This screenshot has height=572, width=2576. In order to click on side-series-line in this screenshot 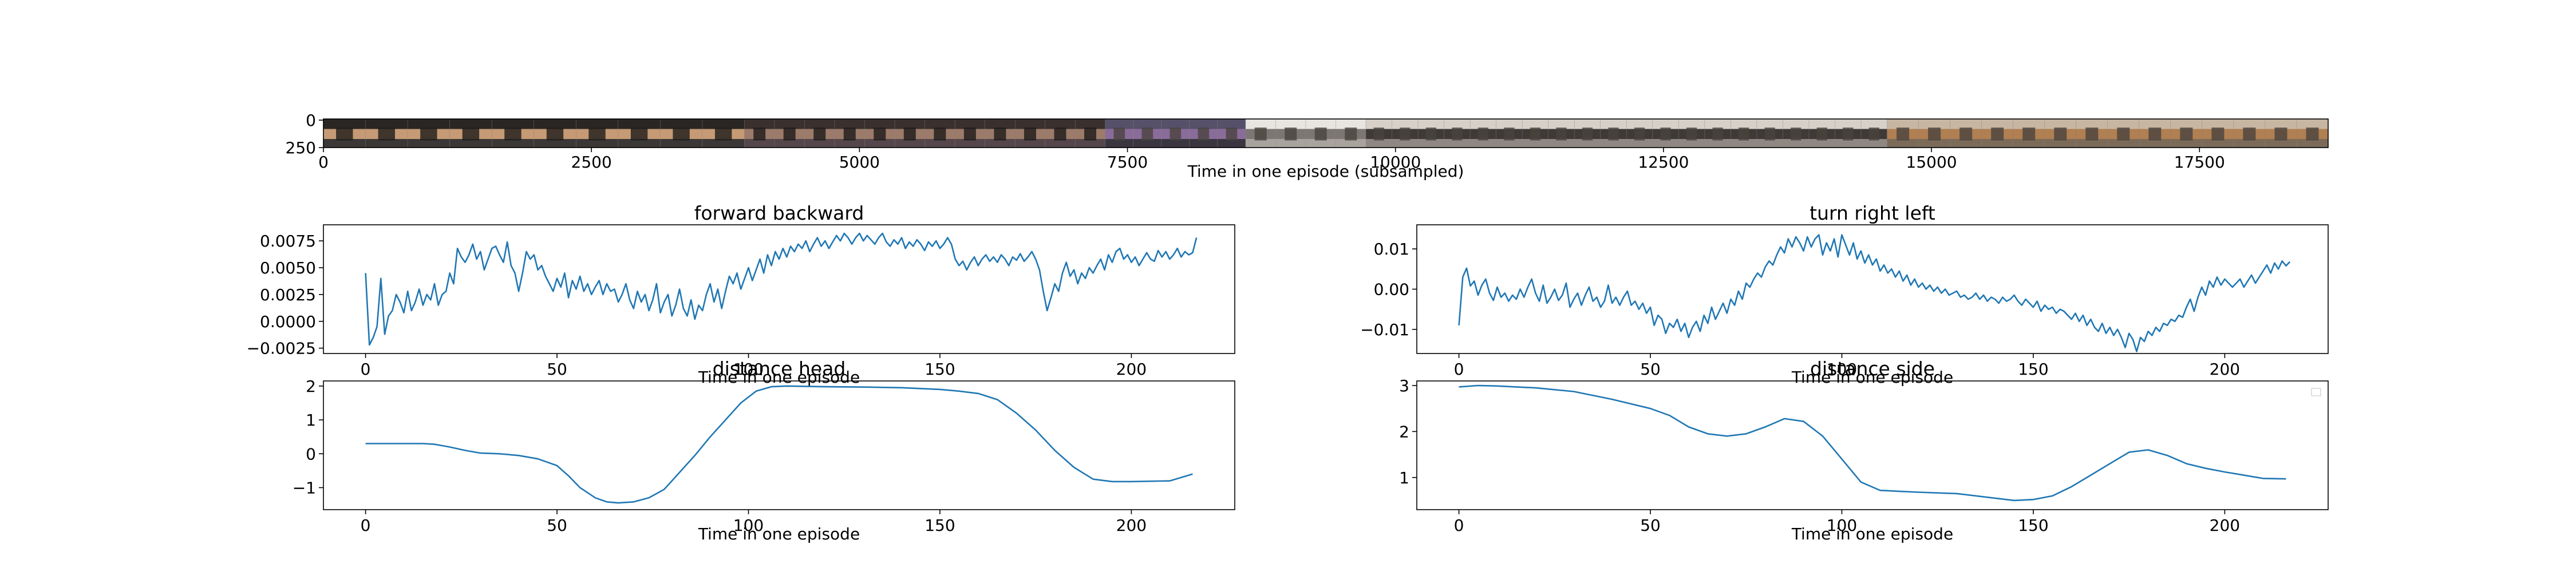, I will do `click(1872, 443)`.